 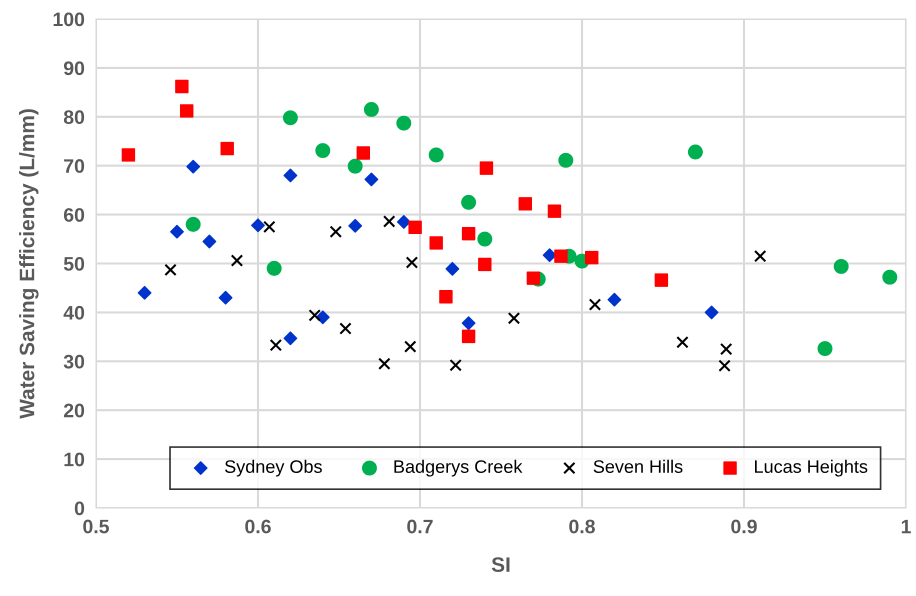 What do you see at coordinates (29, 264) in the screenshot?
I see `y-axis-title: Water Saving Efficiency (L/mm)` at bounding box center [29, 264].